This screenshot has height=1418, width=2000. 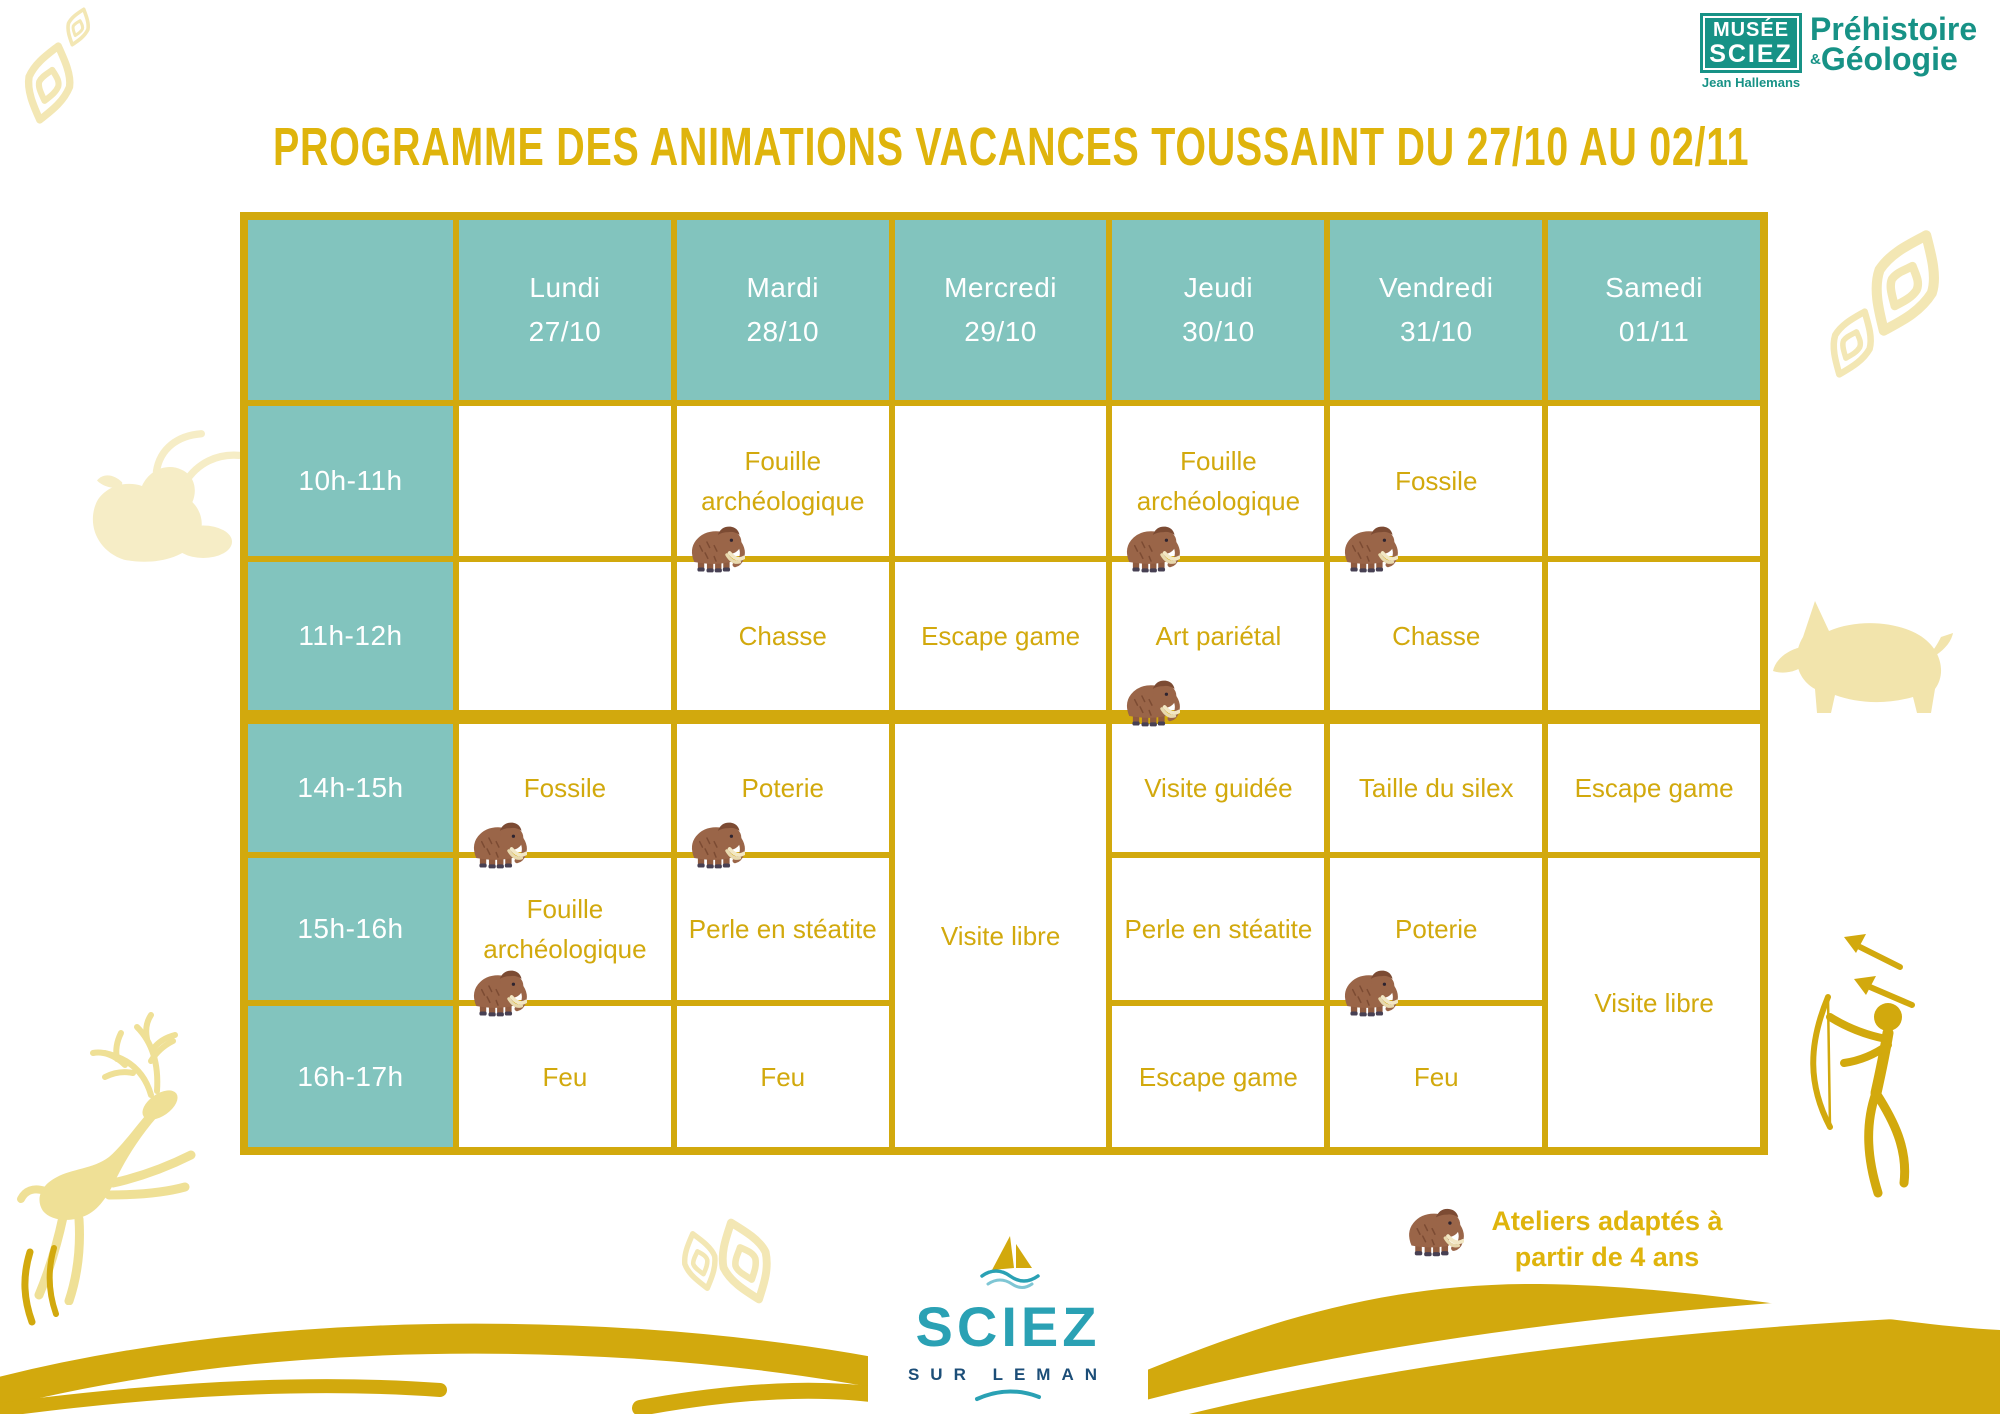 What do you see at coordinates (1863, 657) in the screenshot?
I see `horse-silhouette` at bounding box center [1863, 657].